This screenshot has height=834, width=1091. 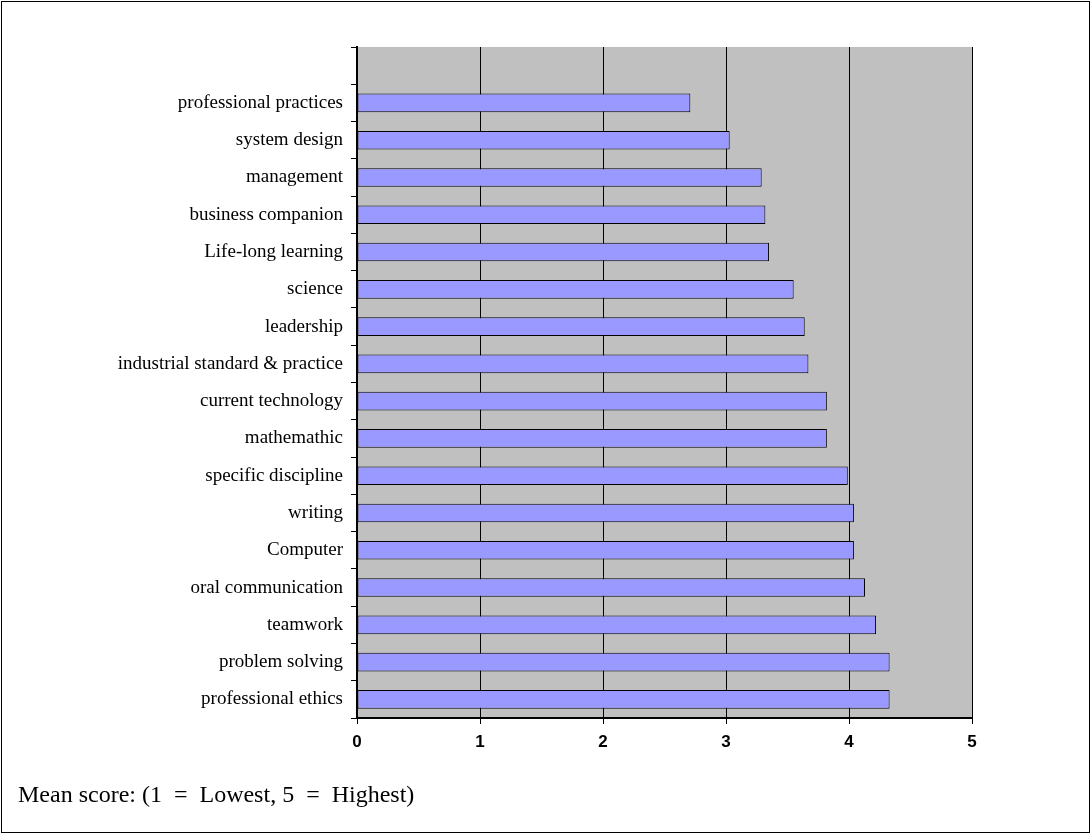 I want to click on x-tick-label: 5, so click(x=972, y=741).